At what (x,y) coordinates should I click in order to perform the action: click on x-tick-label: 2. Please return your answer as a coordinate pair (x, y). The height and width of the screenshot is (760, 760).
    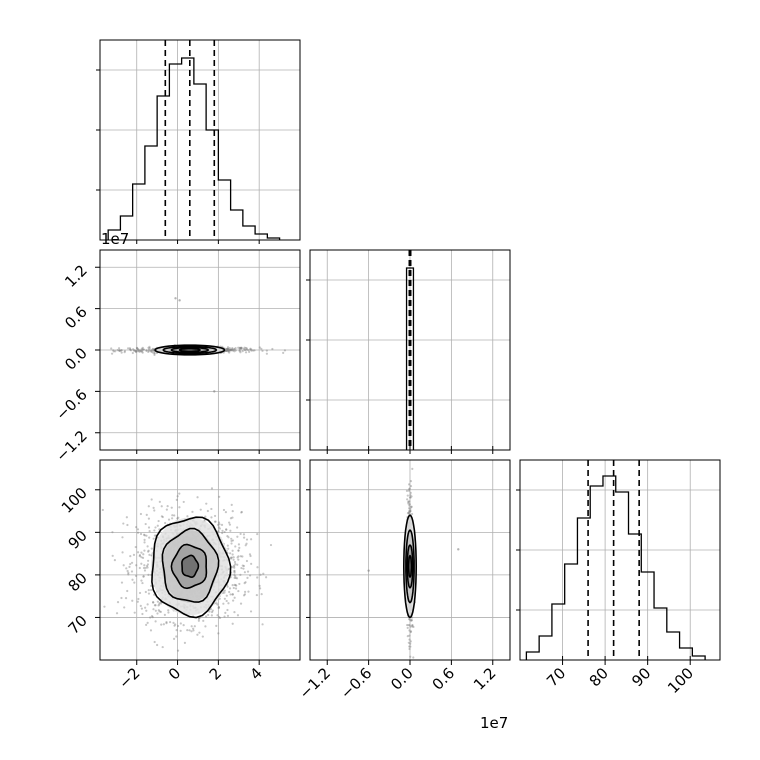
    Looking at the image, I should click on (215, 673).